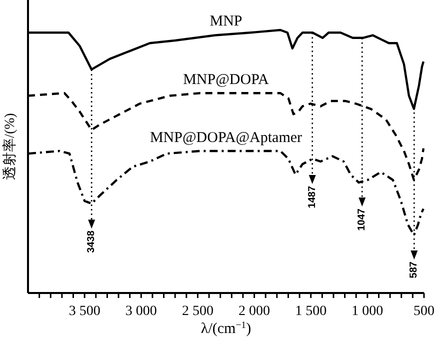  What do you see at coordinates (92, 241) in the screenshot?
I see `ref-line-label: 3438` at bounding box center [92, 241].